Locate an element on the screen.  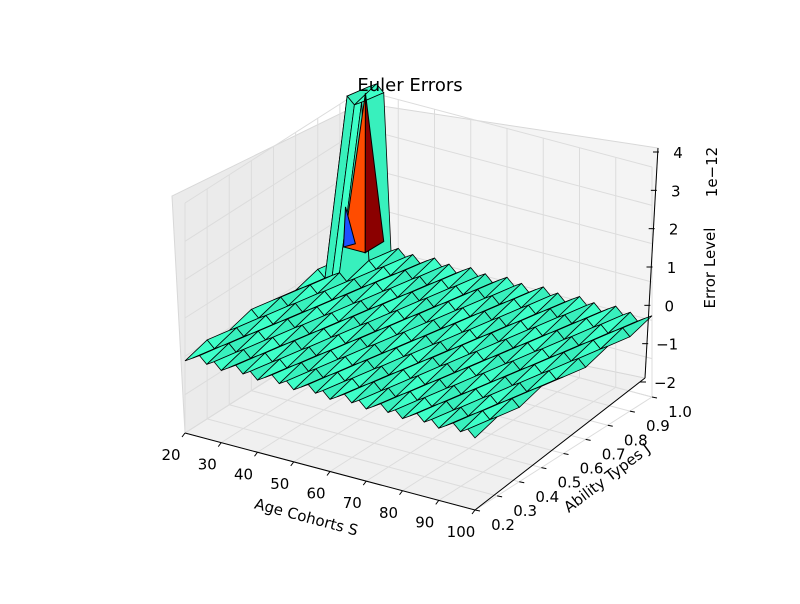
peak-face-side is located at coordinates (374, 173).